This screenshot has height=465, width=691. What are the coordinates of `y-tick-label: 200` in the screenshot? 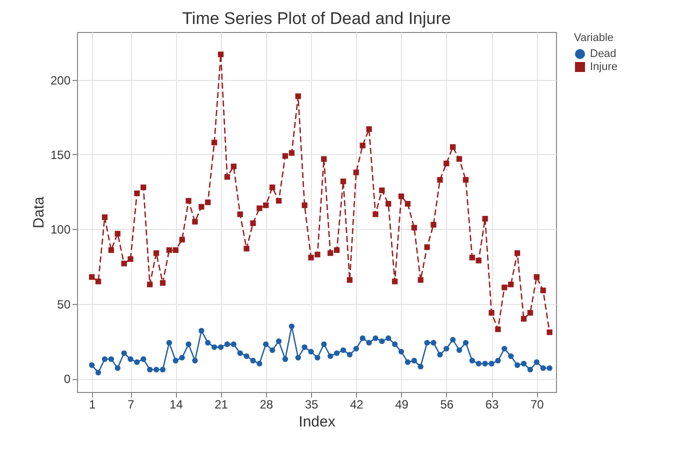 It's located at (60, 80).